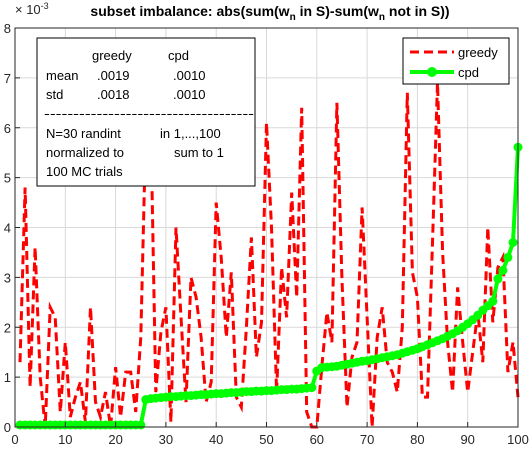 This screenshot has height=450, width=532. Describe the element at coordinates (7, 28) in the screenshot. I see `y-tick-label: 8` at that location.